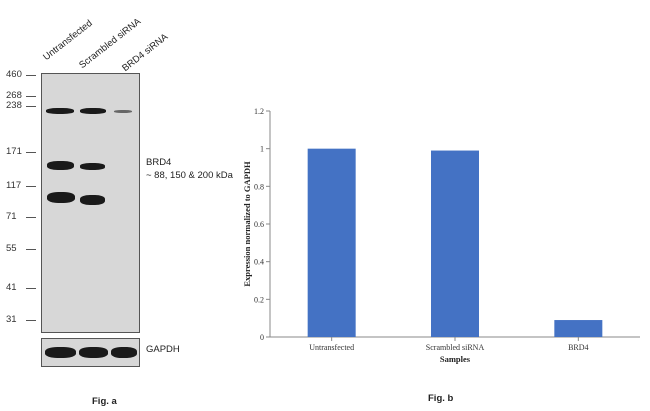  What do you see at coordinates (11, 319) in the screenshot?
I see `mw-marker: 31` at bounding box center [11, 319].